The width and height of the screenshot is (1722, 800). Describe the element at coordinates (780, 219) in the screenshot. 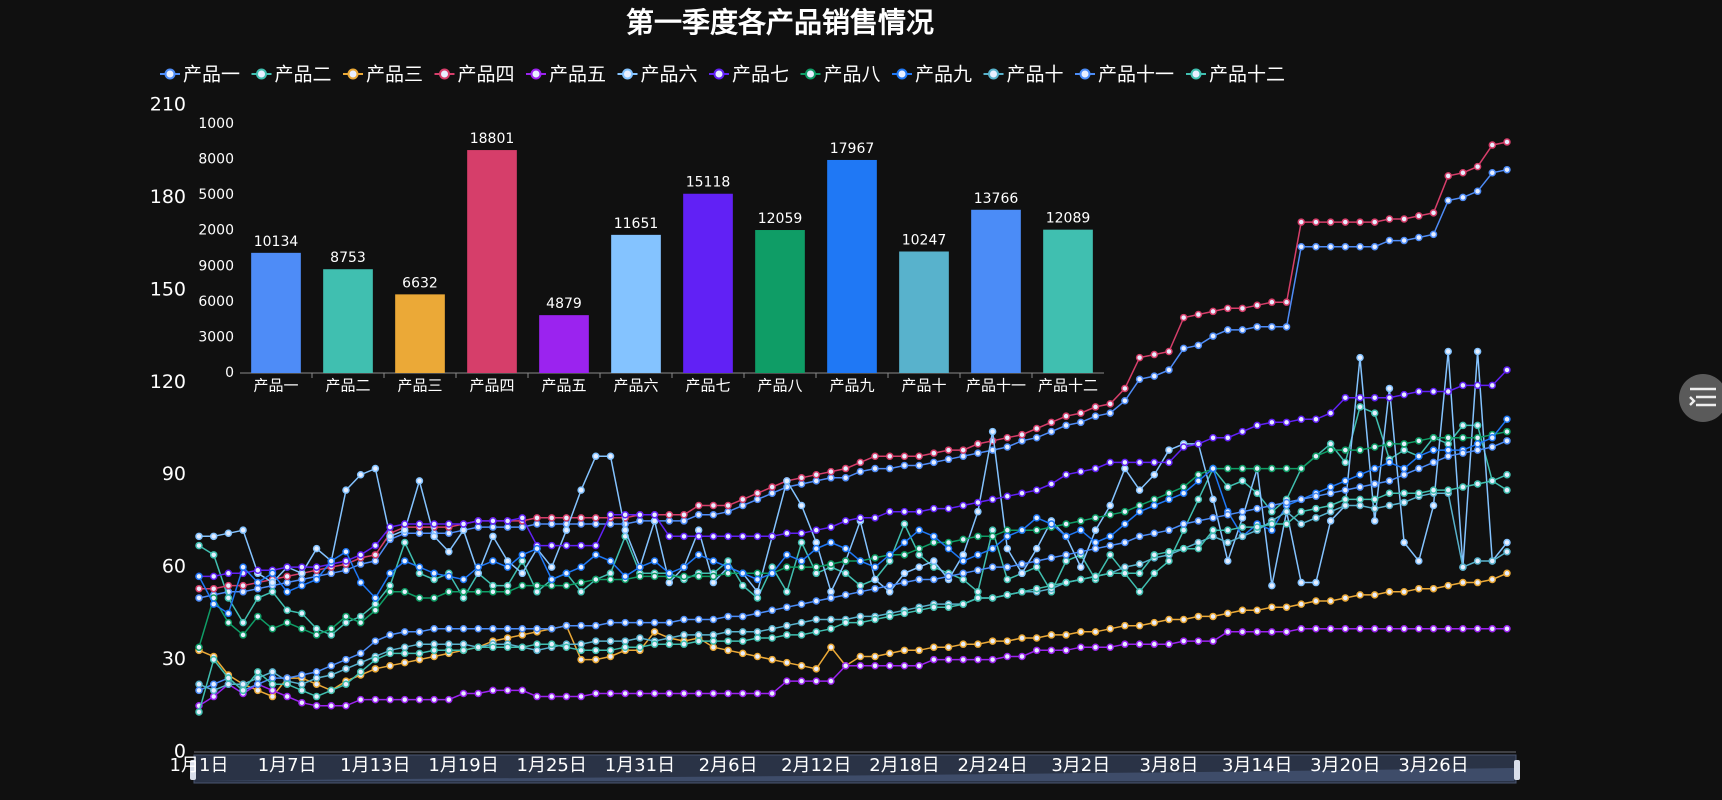

I see `bar-value-label: 12059` at that location.